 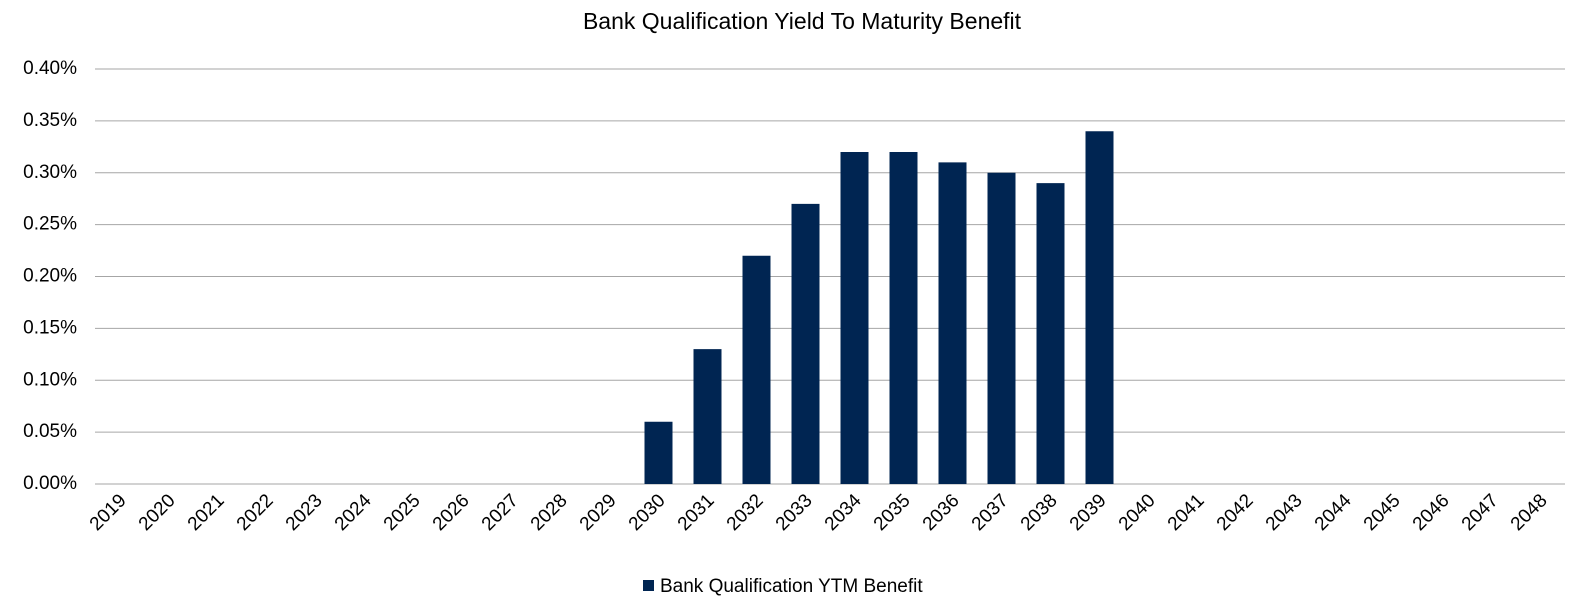 What do you see at coordinates (941, 512) in the screenshot?
I see `x-tick-label: 2036` at bounding box center [941, 512].